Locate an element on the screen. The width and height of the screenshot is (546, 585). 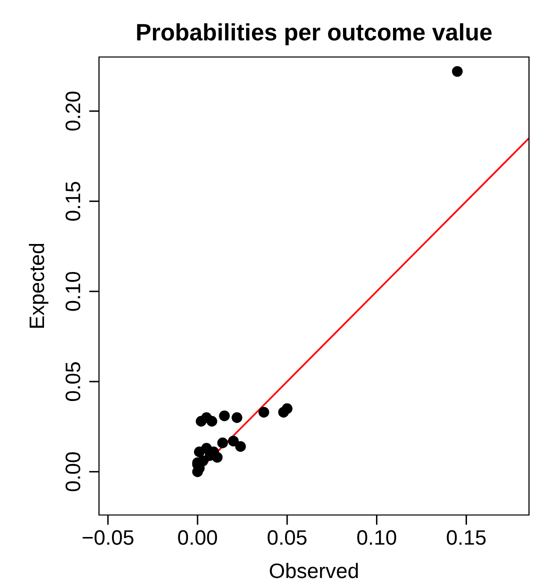
y-tick-label: 0.00 is located at coordinates (73, 472).